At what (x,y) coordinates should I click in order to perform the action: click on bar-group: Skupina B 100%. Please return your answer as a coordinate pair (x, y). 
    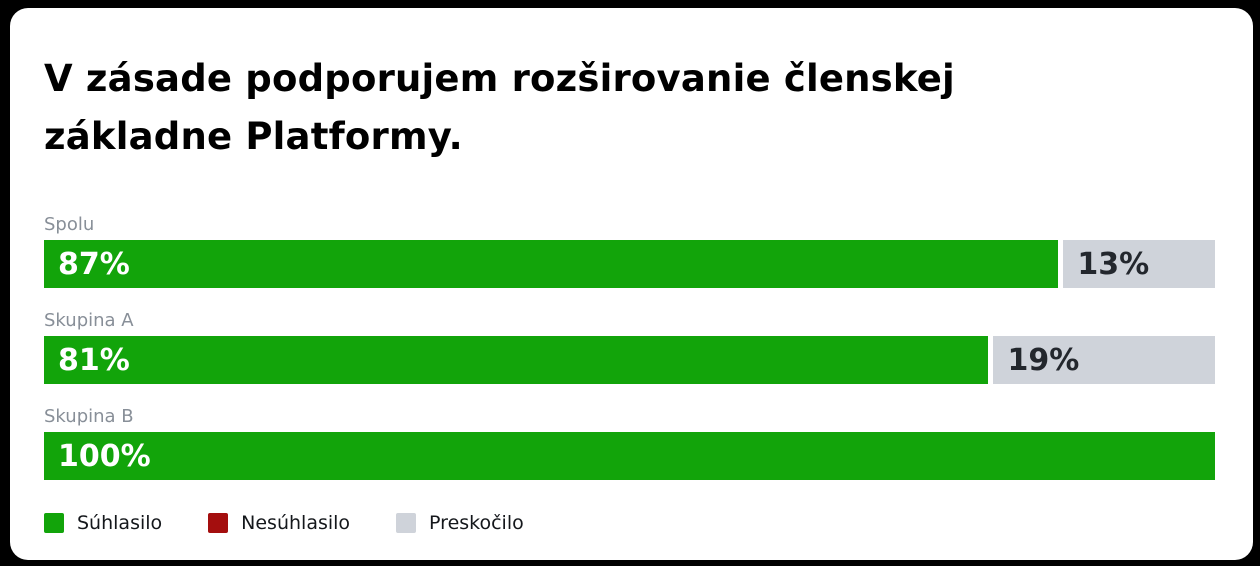
    Looking at the image, I should click on (629, 443).